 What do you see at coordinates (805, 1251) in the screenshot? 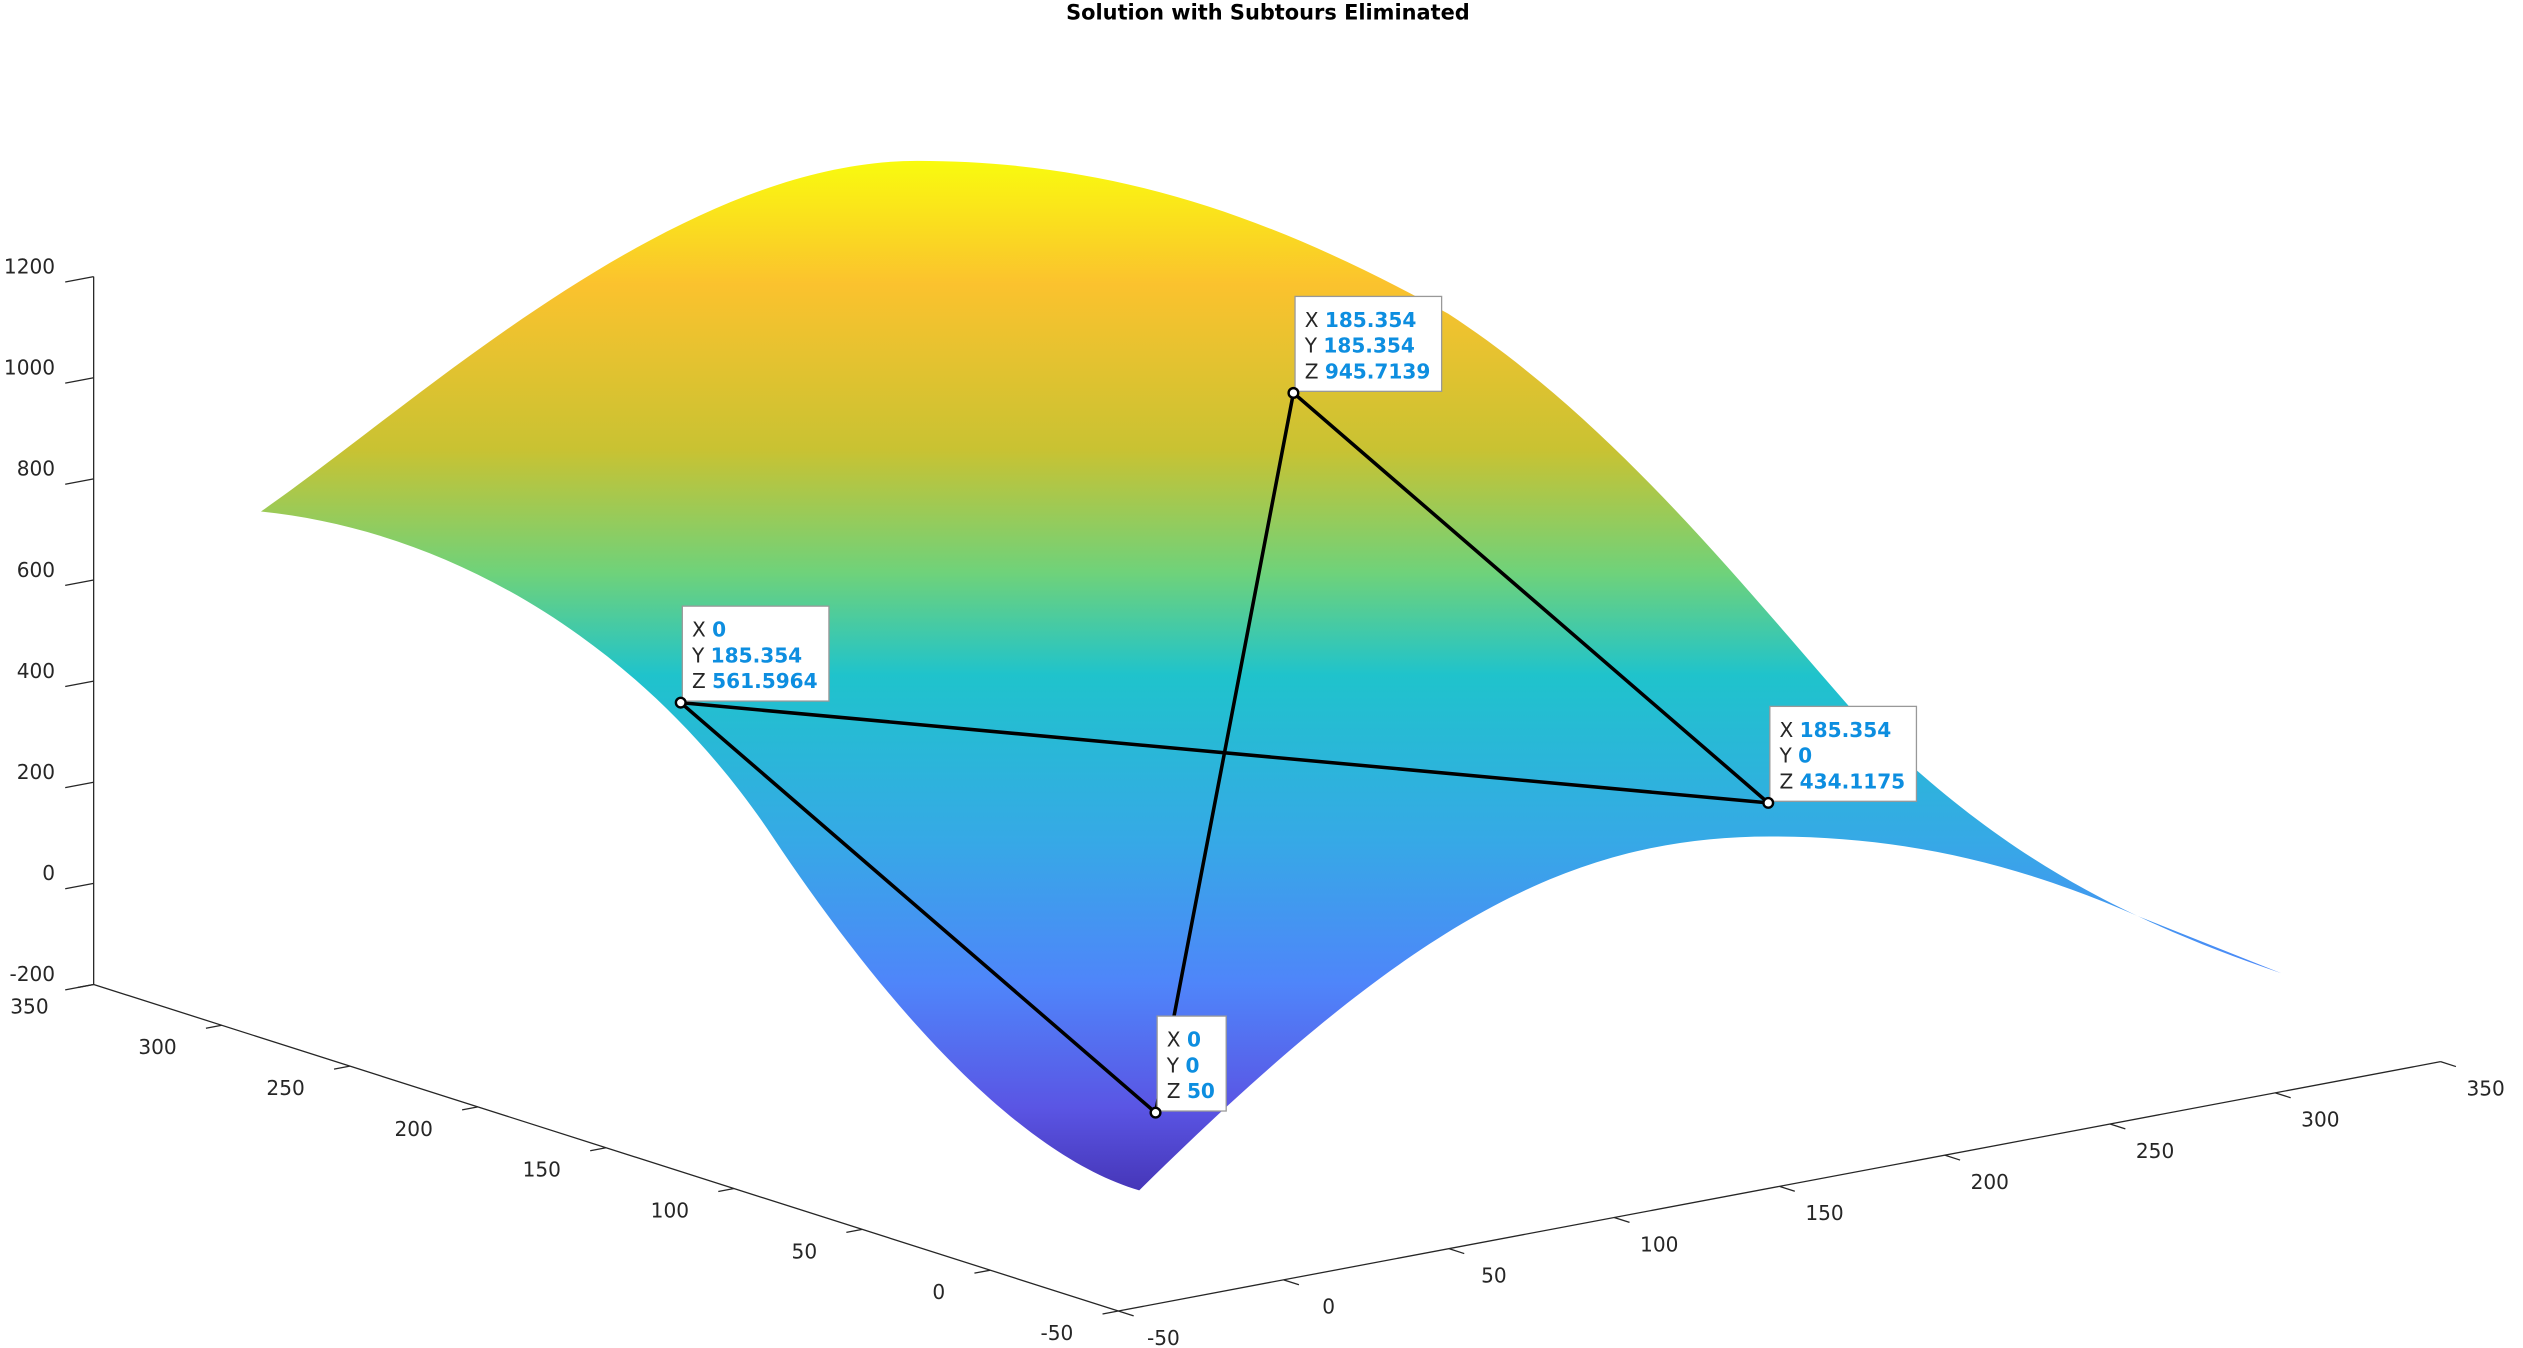
I see `y-tick-label: 50` at bounding box center [805, 1251].